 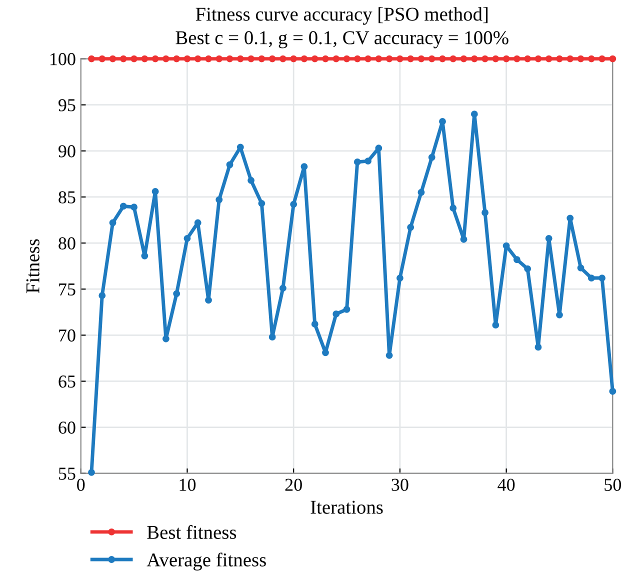 I want to click on x-tick-label: 20, so click(x=293, y=484).